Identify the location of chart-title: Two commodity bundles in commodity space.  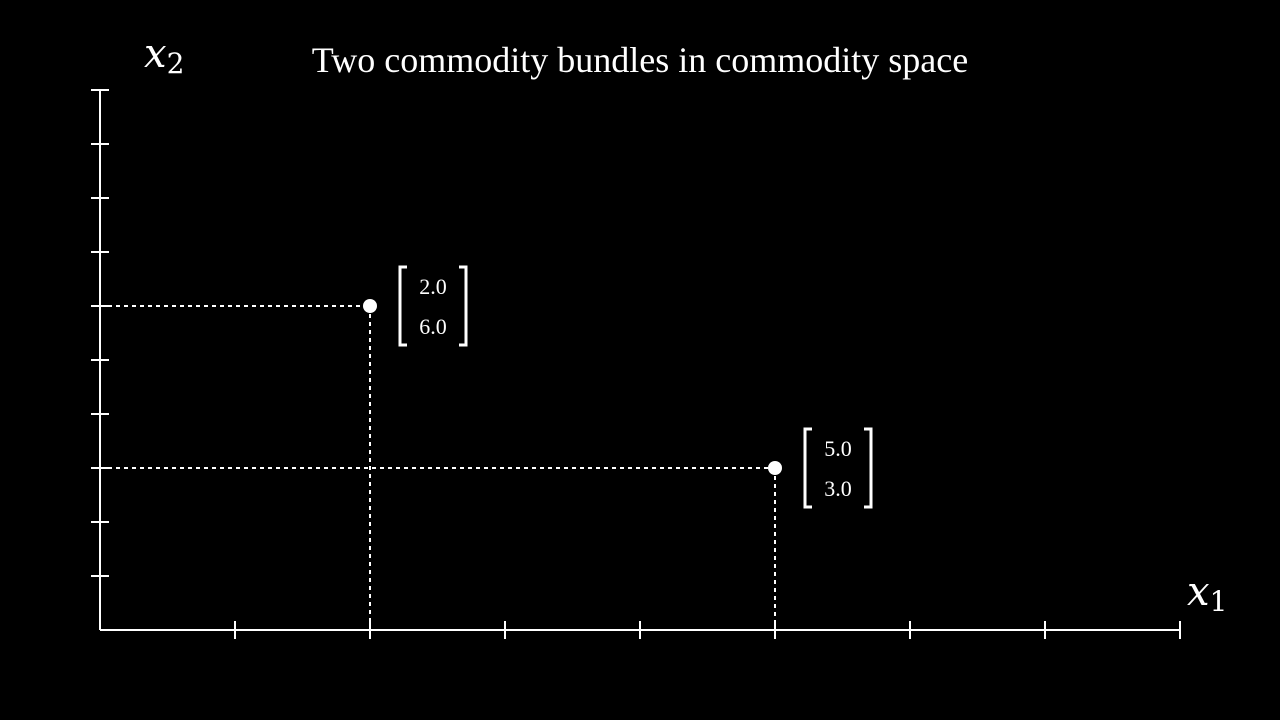
(640, 60).